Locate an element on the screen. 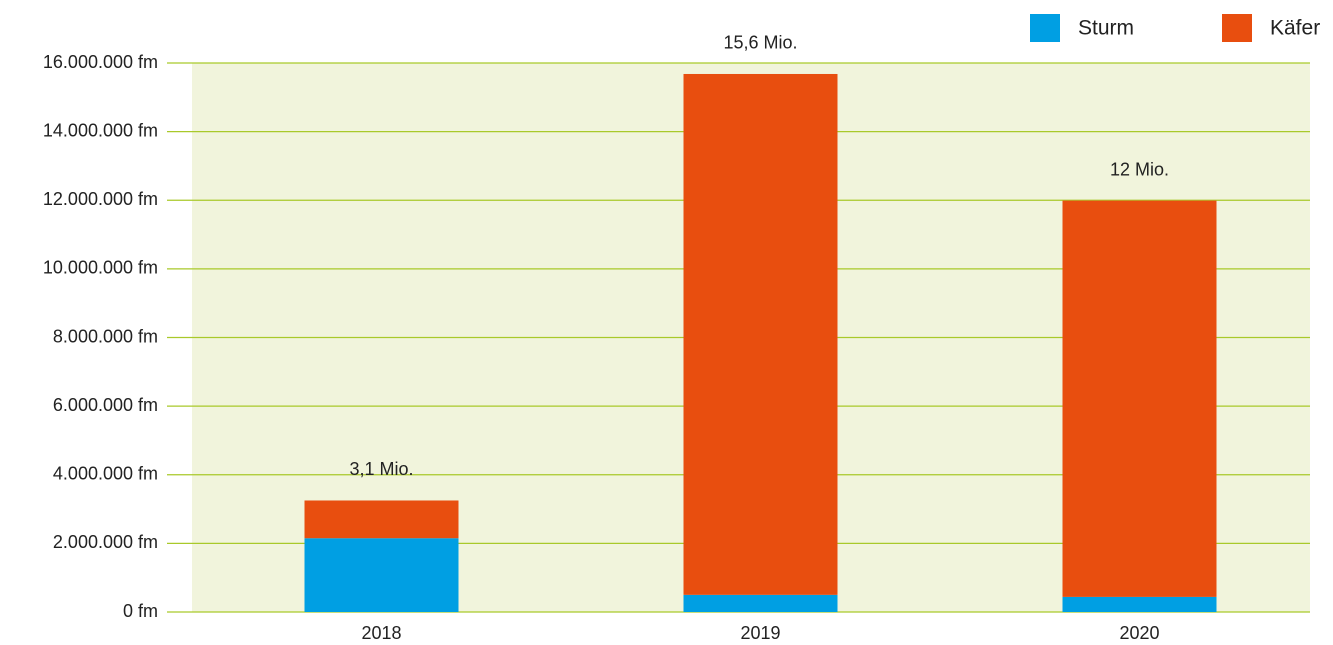 The image size is (1333, 645). legend-label: Sturm is located at coordinates (1106, 28).